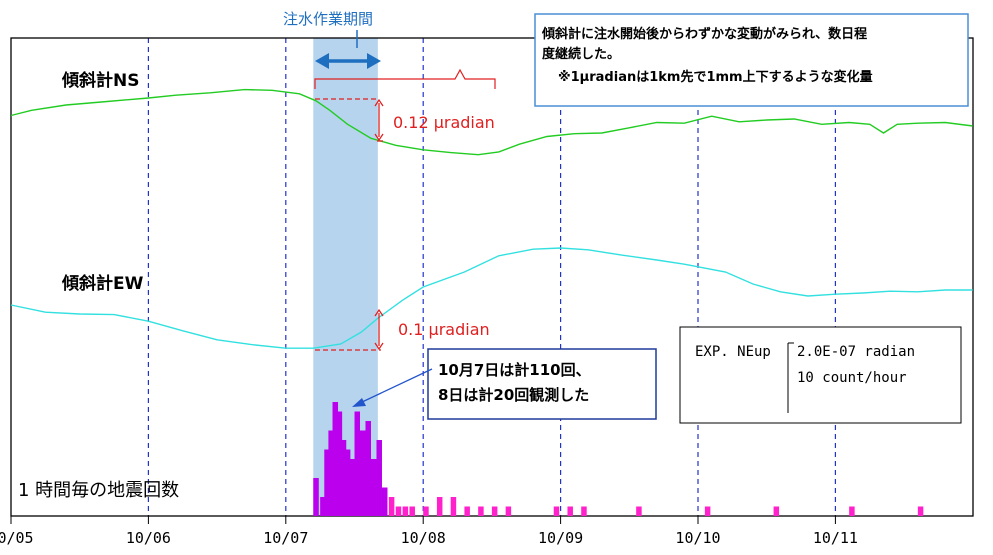 This screenshot has width=993, height=555. What do you see at coordinates (392, 387) in the screenshot?
I see `callout-pointer-icon` at bounding box center [392, 387].